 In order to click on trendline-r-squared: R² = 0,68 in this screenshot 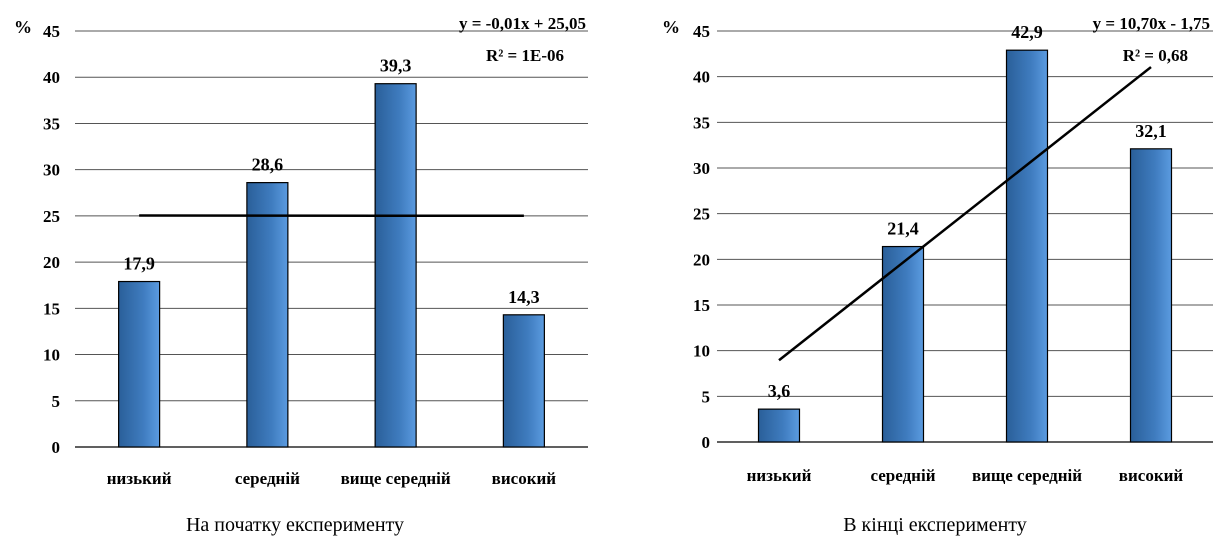, I will do `click(1155, 55)`.